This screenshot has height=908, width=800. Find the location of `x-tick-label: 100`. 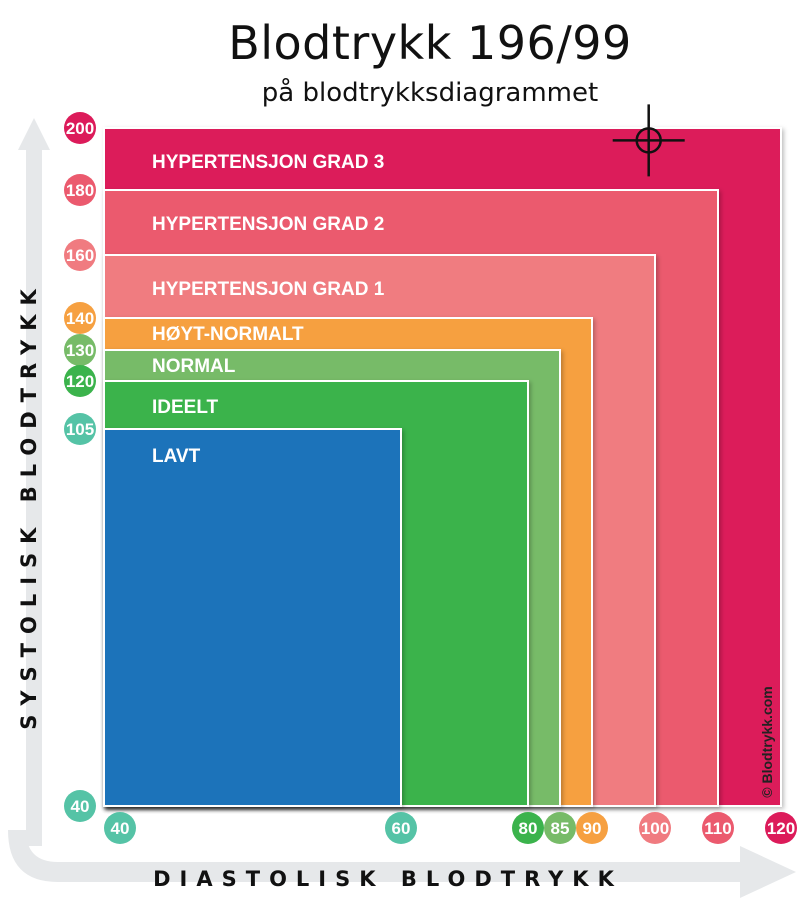

x-tick-label: 100 is located at coordinates (655, 828).